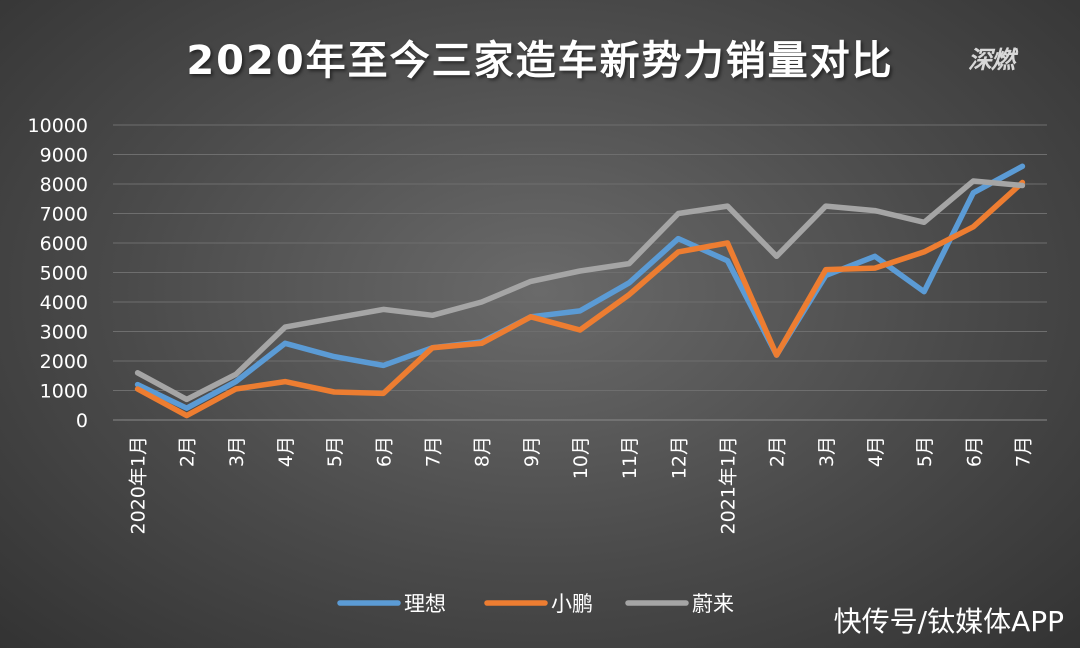  Describe the element at coordinates (713, 604) in the screenshot. I see `legend-label: 蔚来` at that location.